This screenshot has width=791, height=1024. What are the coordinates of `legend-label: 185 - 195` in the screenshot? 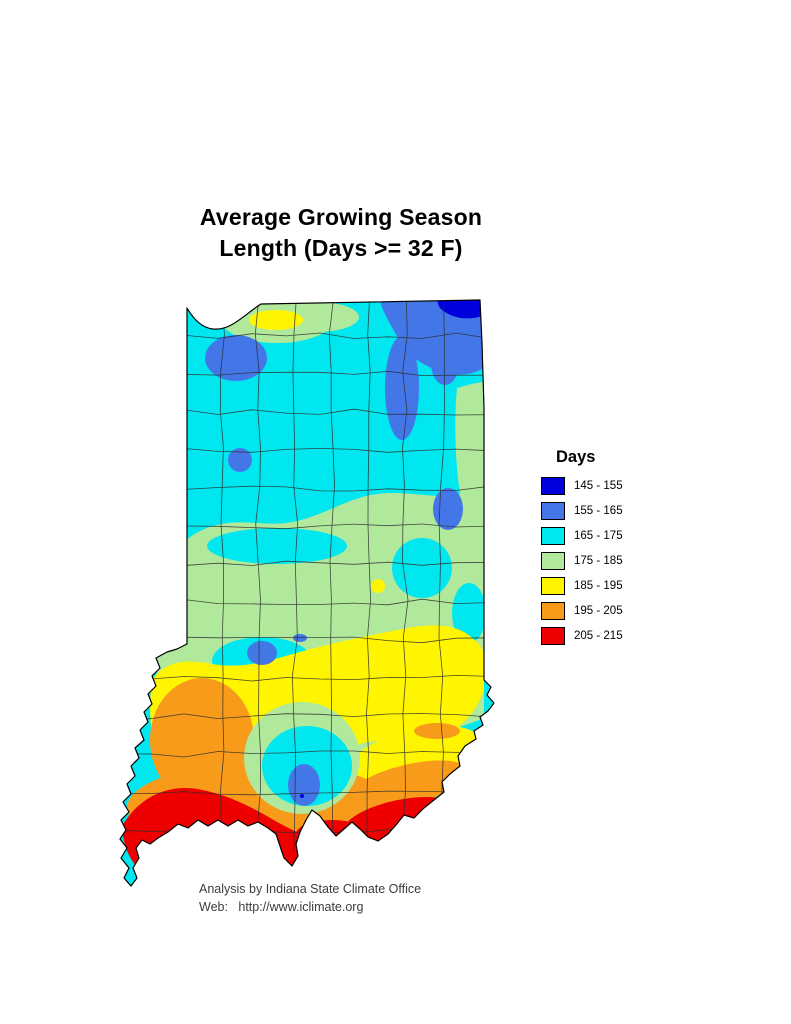 It's located at (598, 585).